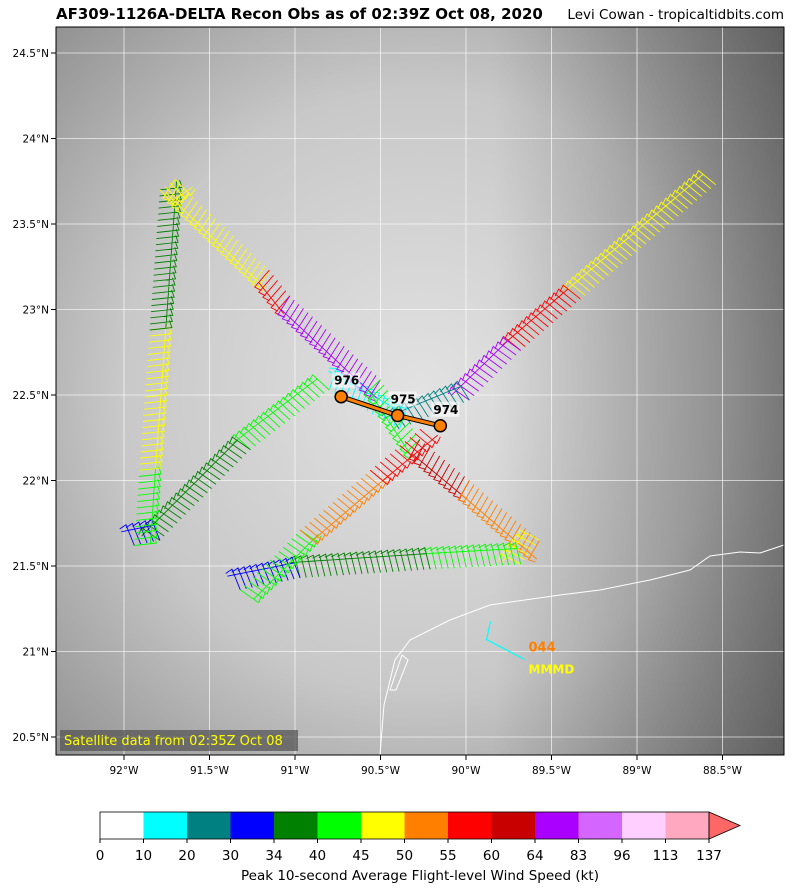  Describe the element at coordinates (445, 410) in the screenshot. I see `center-pressure-label: 974` at that location.